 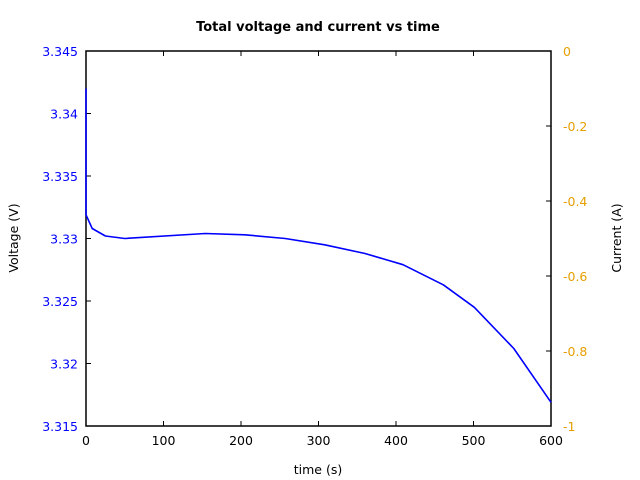 I want to click on y2-tick-label: -0.6, so click(x=575, y=276).